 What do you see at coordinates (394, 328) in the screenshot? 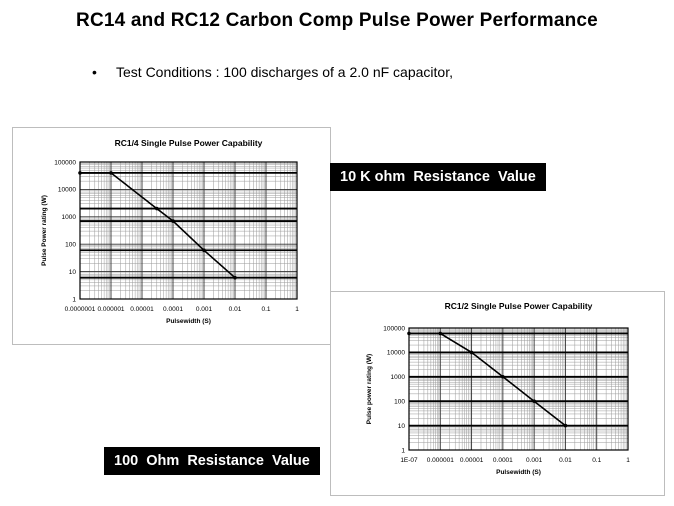
I see `chart2-y-tick-label: 100000` at bounding box center [394, 328].